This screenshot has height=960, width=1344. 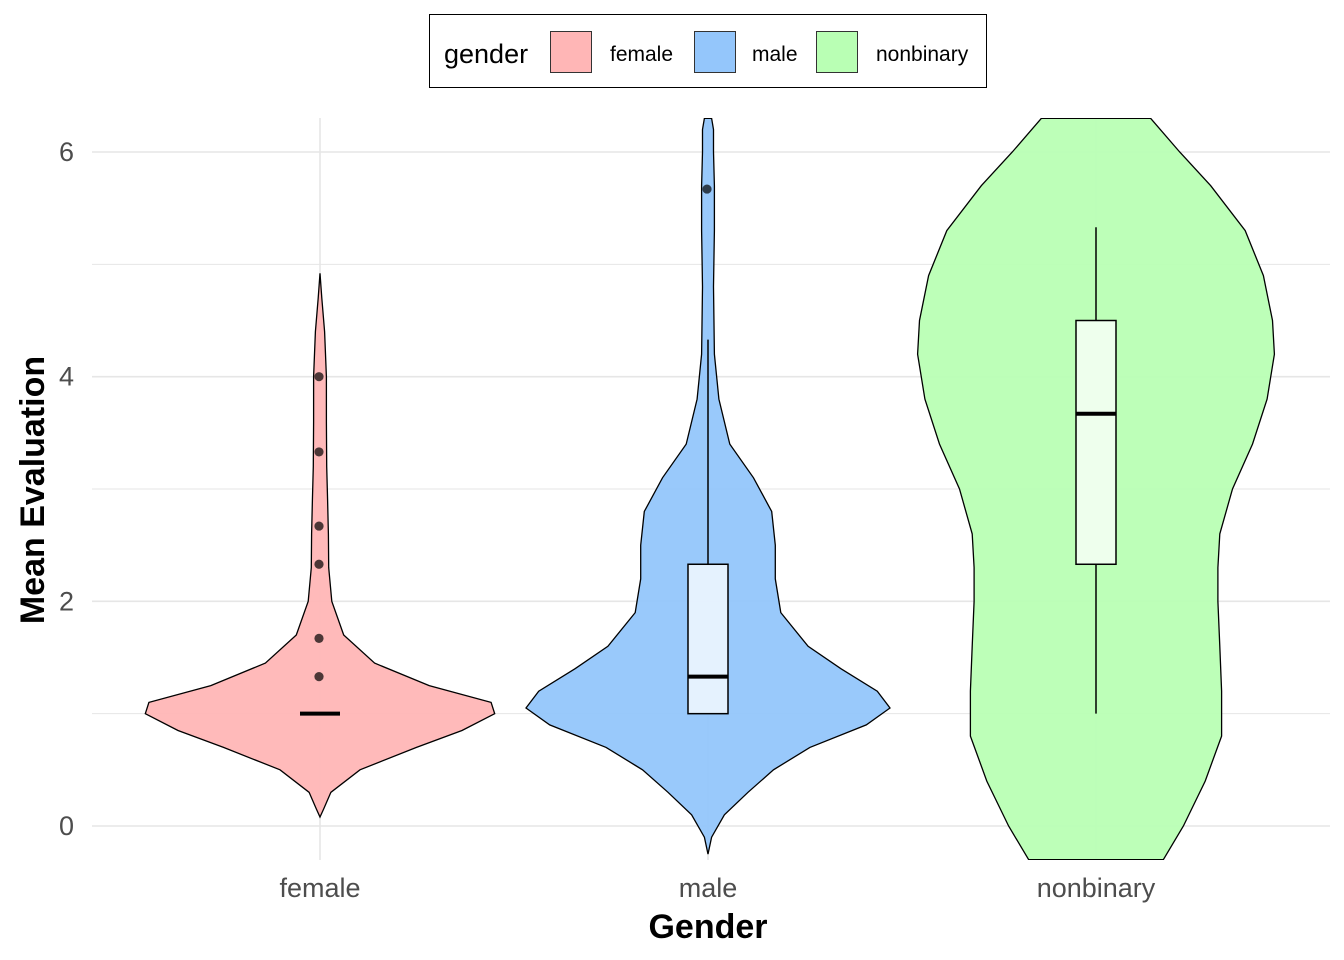 What do you see at coordinates (486, 54) in the screenshot?
I see `legend-title: gender` at bounding box center [486, 54].